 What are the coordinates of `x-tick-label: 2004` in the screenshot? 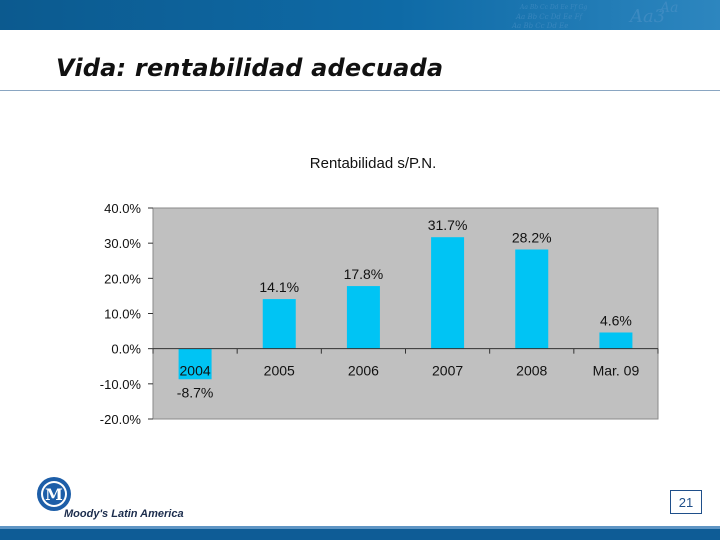 It's located at (195, 371).